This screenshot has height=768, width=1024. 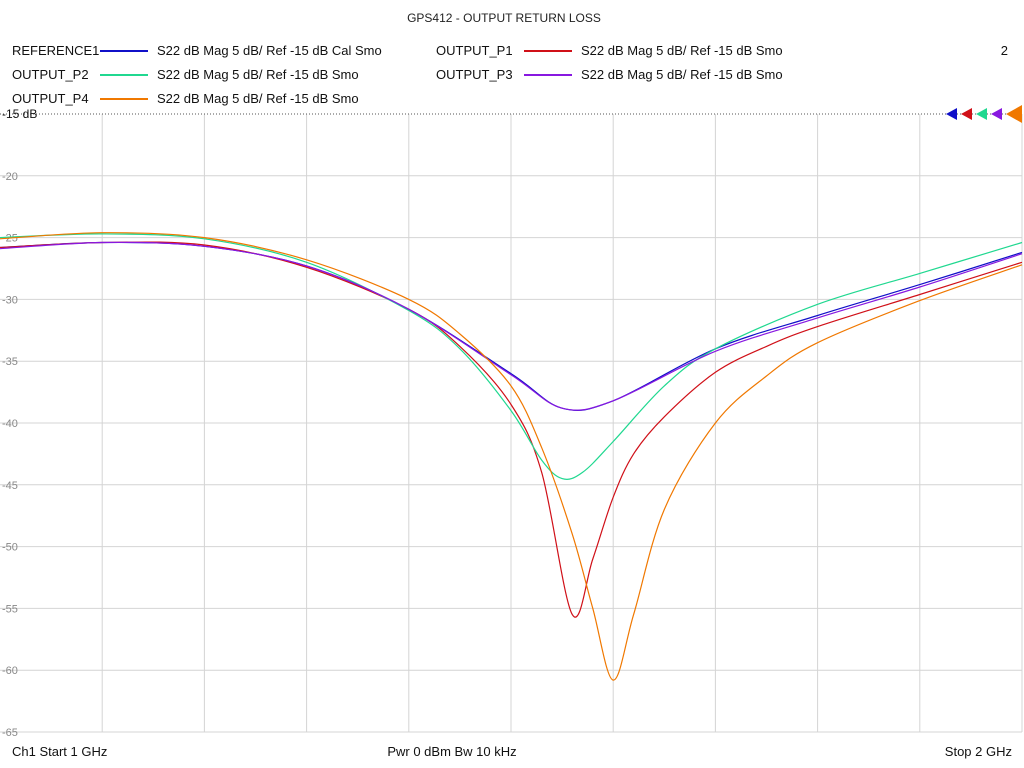 What do you see at coordinates (451, 751) in the screenshot?
I see `footer-power: Pwr 0 dBm Bw 10 kHz` at bounding box center [451, 751].